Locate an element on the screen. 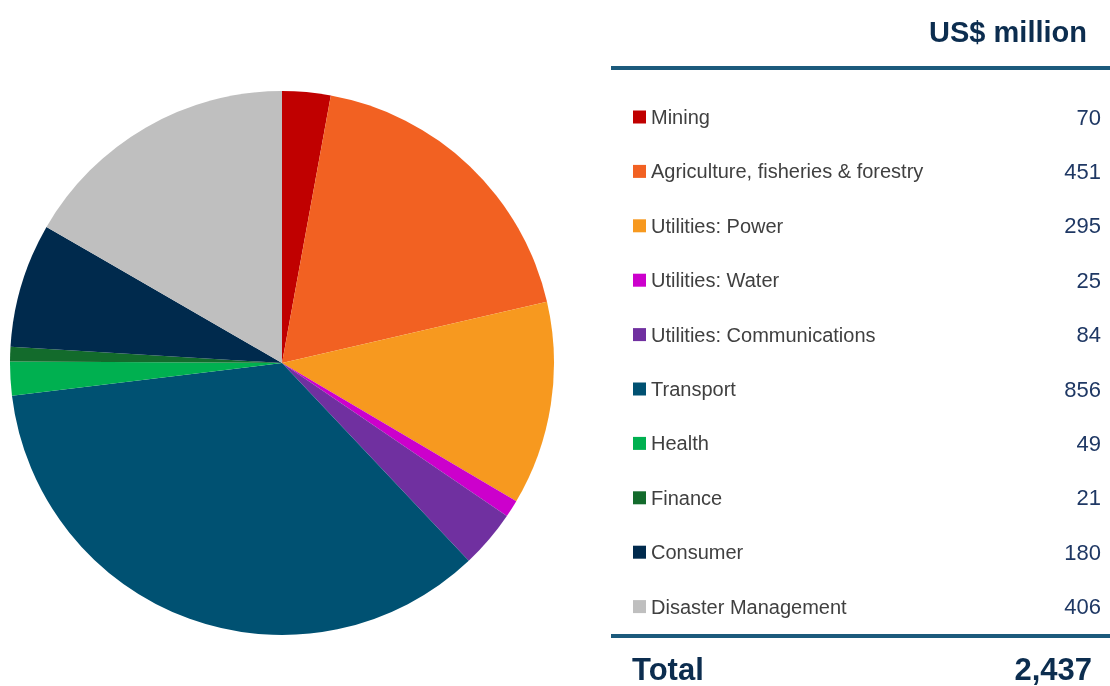  data-label: 295 is located at coordinates (1082, 226).